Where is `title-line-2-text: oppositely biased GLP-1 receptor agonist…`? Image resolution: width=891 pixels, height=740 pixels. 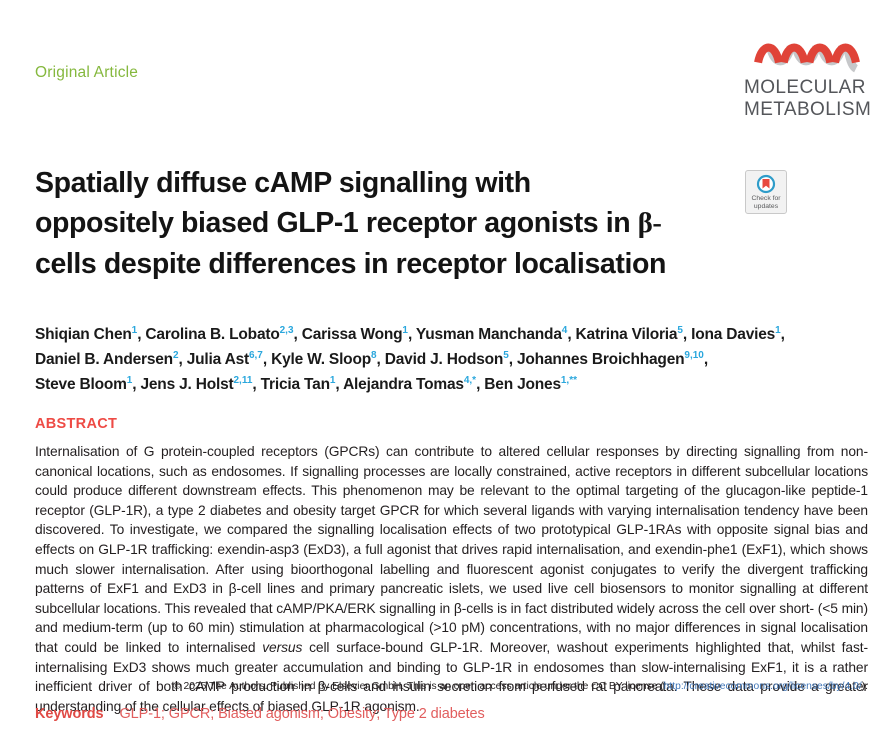 title-line-2-text: oppositely biased GLP-1 receptor agonist… is located at coordinates (336, 223).